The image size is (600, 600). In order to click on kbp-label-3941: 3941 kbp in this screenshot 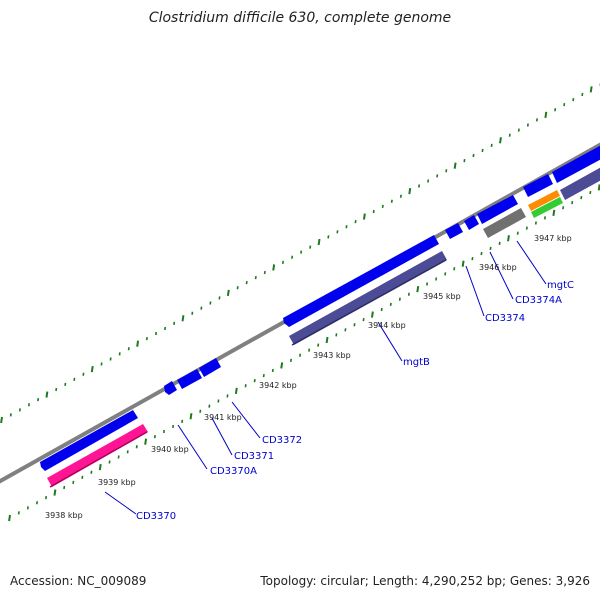, I will do `click(223, 417)`.